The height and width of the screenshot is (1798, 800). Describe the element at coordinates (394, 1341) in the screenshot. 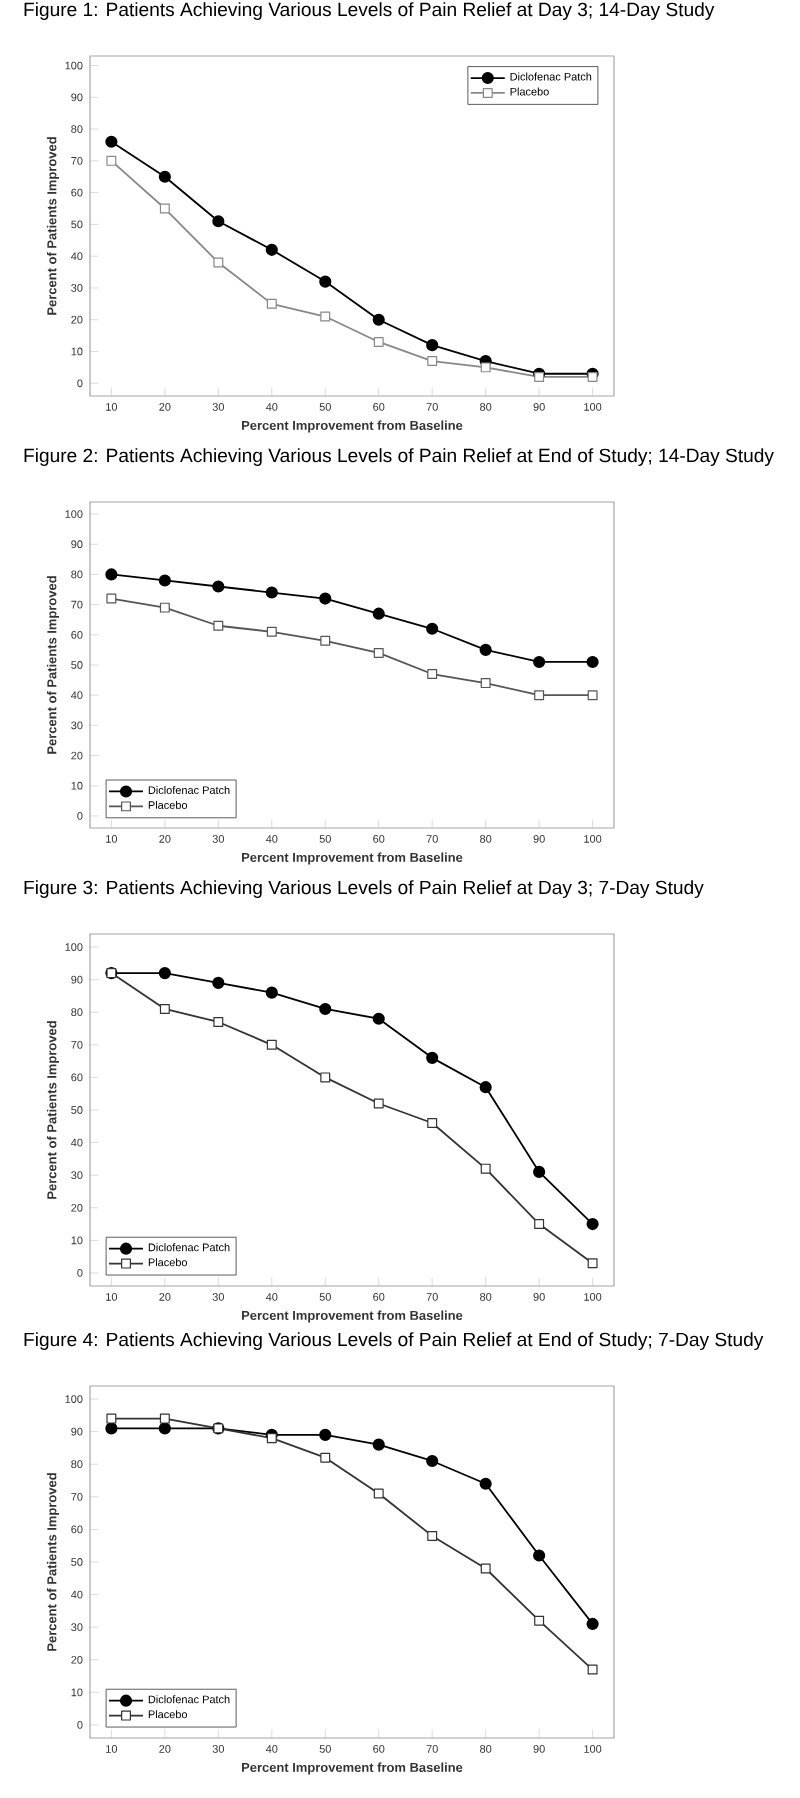

I see `chart-title: Figure 4: Patients Achieving Various Levels of Pain Relief at End of Study; 7-Day Study` at that location.